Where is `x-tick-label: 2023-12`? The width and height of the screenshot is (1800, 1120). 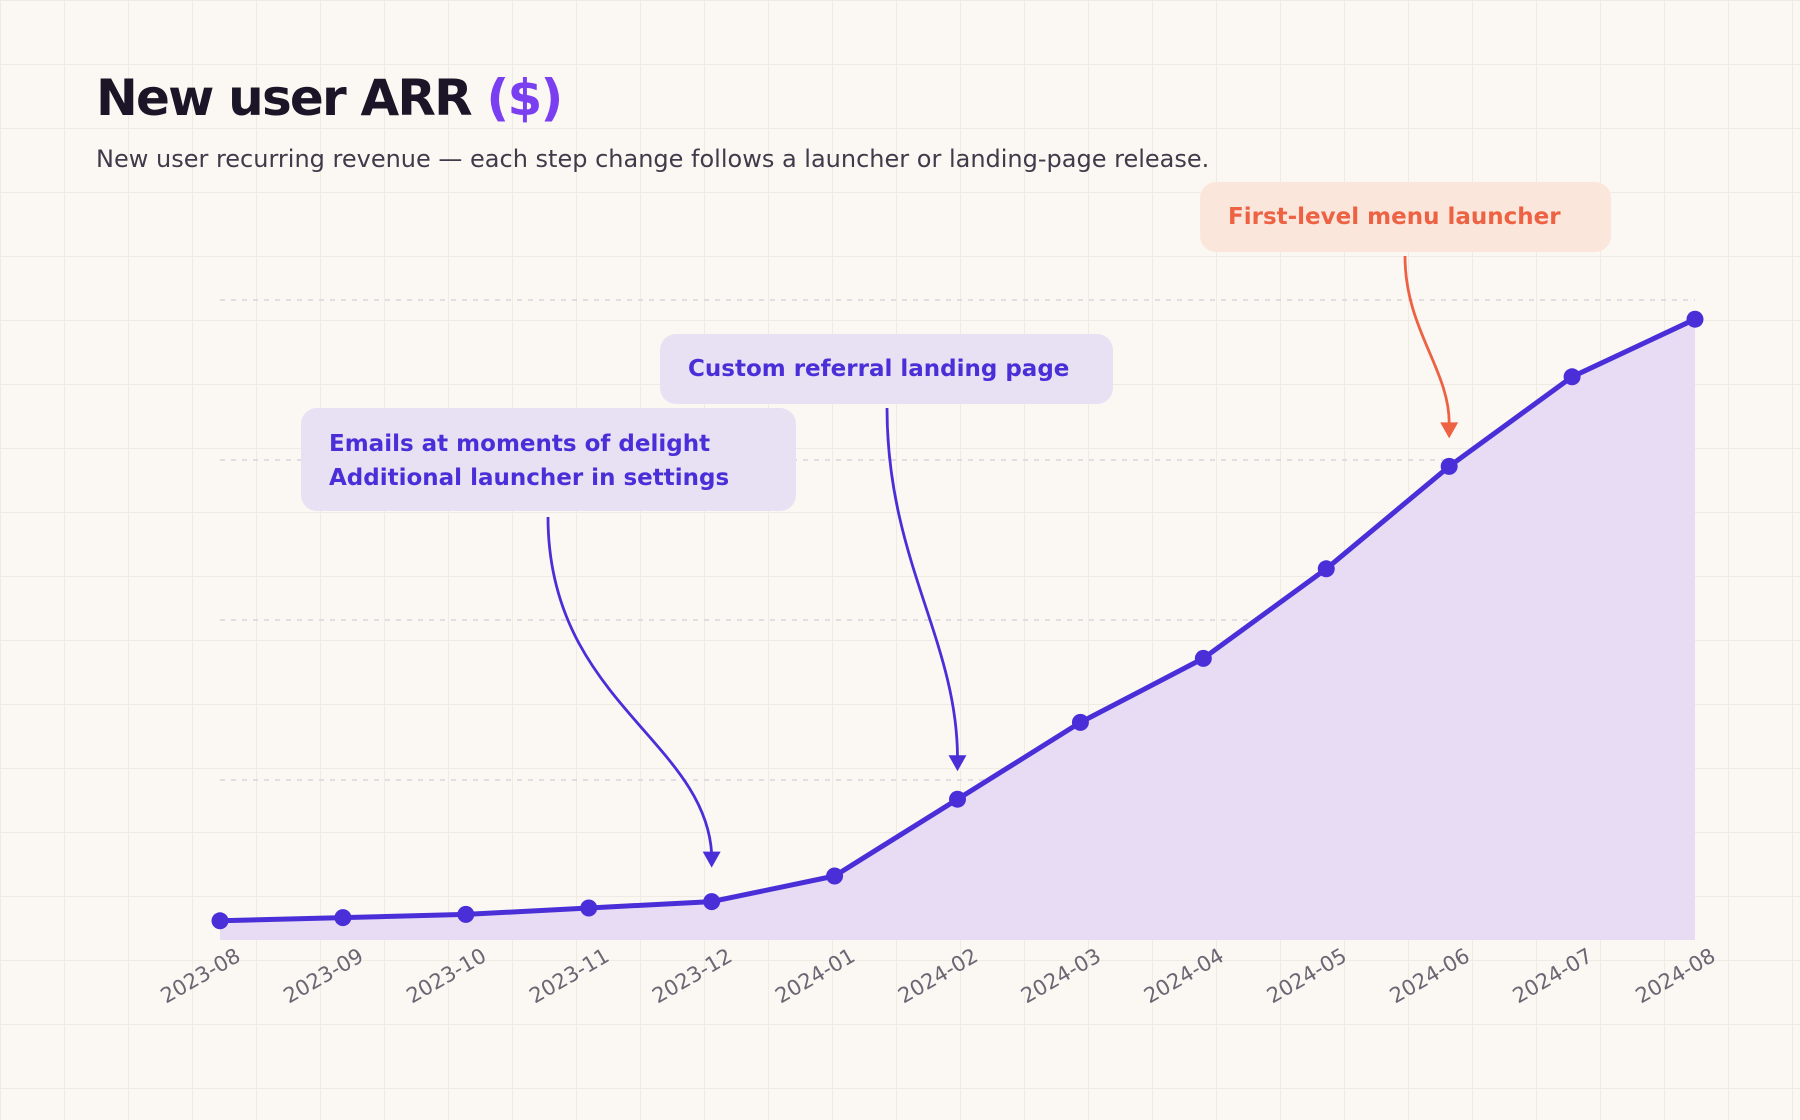 x-tick-label: 2023-12 is located at coordinates (692, 976).